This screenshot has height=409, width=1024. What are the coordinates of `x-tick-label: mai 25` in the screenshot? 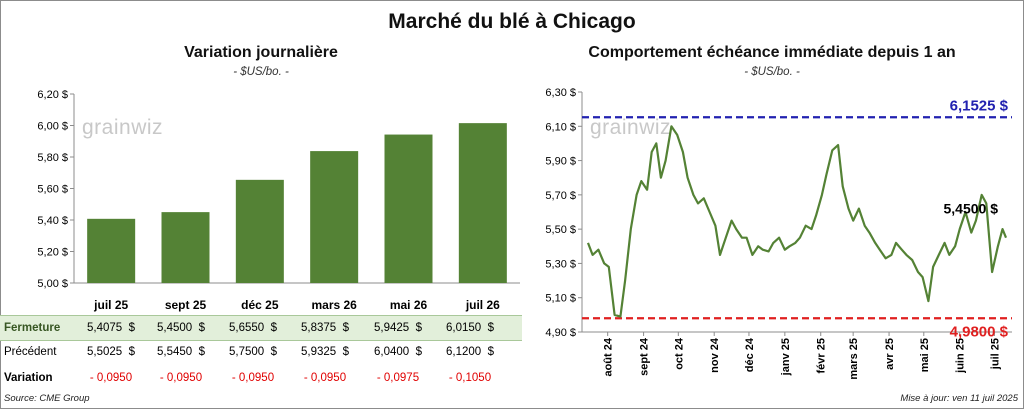 It's located at (925, 355).